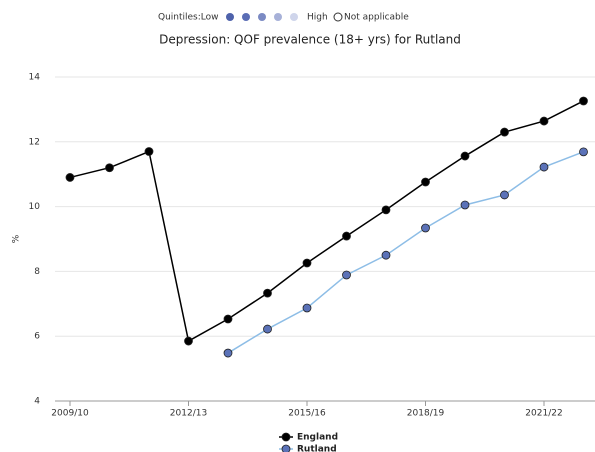 This screenshot has height=452, width=595. Describe the element at coordinates (188, 414) in the screenshot. I see `x-tick-label: 2012/13` at that location.